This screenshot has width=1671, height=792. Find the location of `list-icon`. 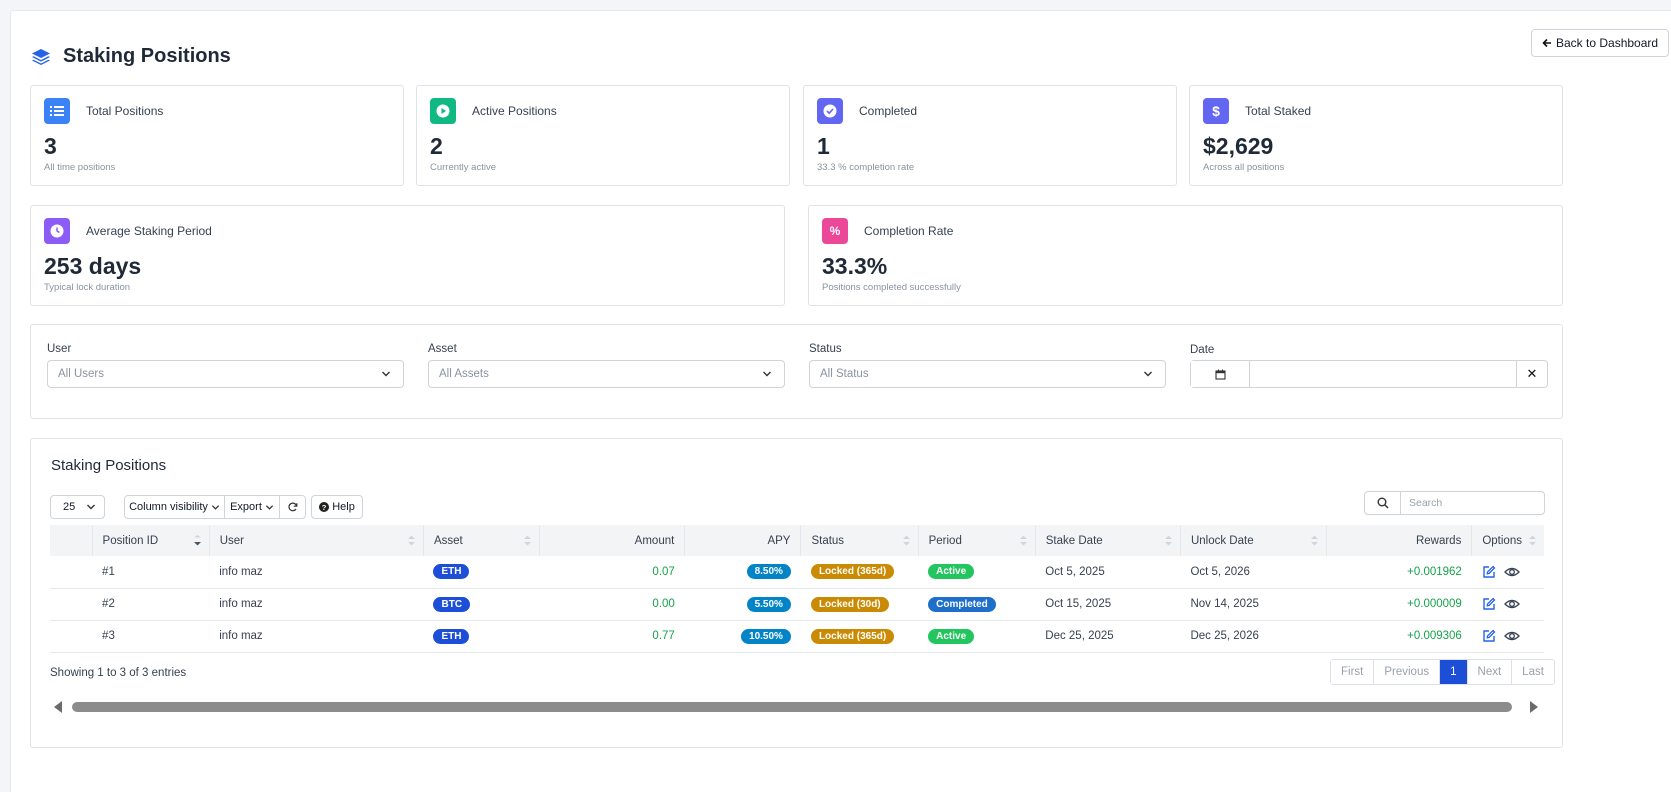

list-icon is located at coordinates (57, 111).